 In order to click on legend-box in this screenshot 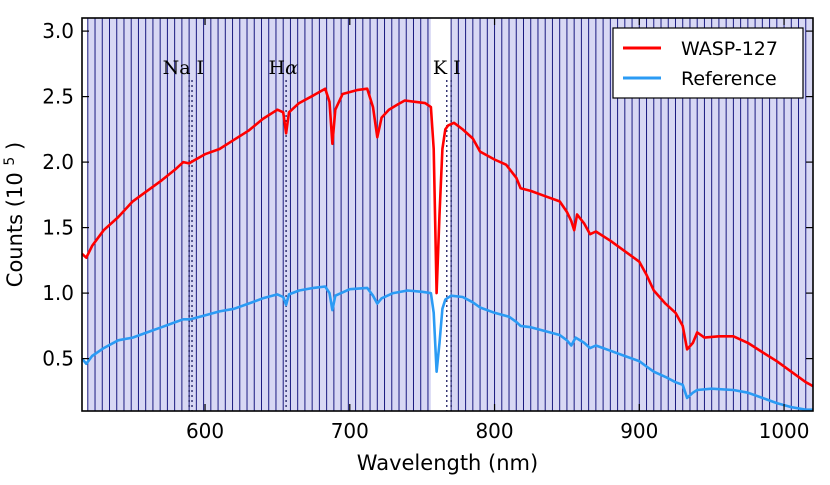, I will do `click(708, 63)`.